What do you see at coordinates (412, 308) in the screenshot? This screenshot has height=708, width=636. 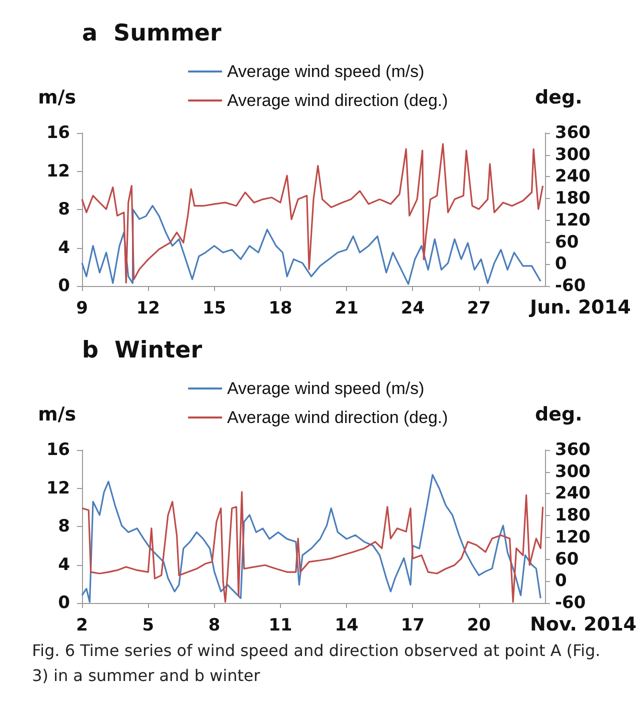 I see `x-tick-label: 24` at bounding box center [412, 308].